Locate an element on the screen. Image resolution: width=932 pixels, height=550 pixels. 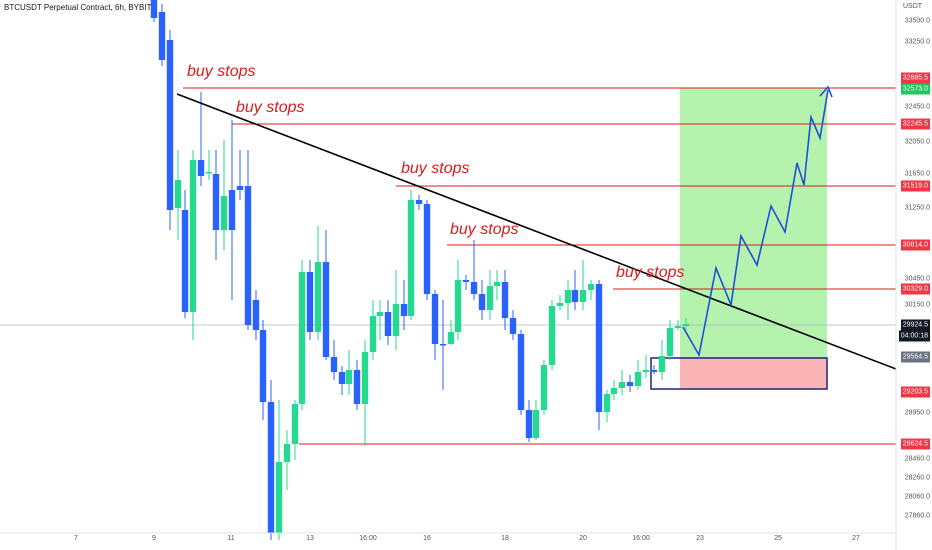
y-tick: 33250.0 is located at coordinates (917, 42).